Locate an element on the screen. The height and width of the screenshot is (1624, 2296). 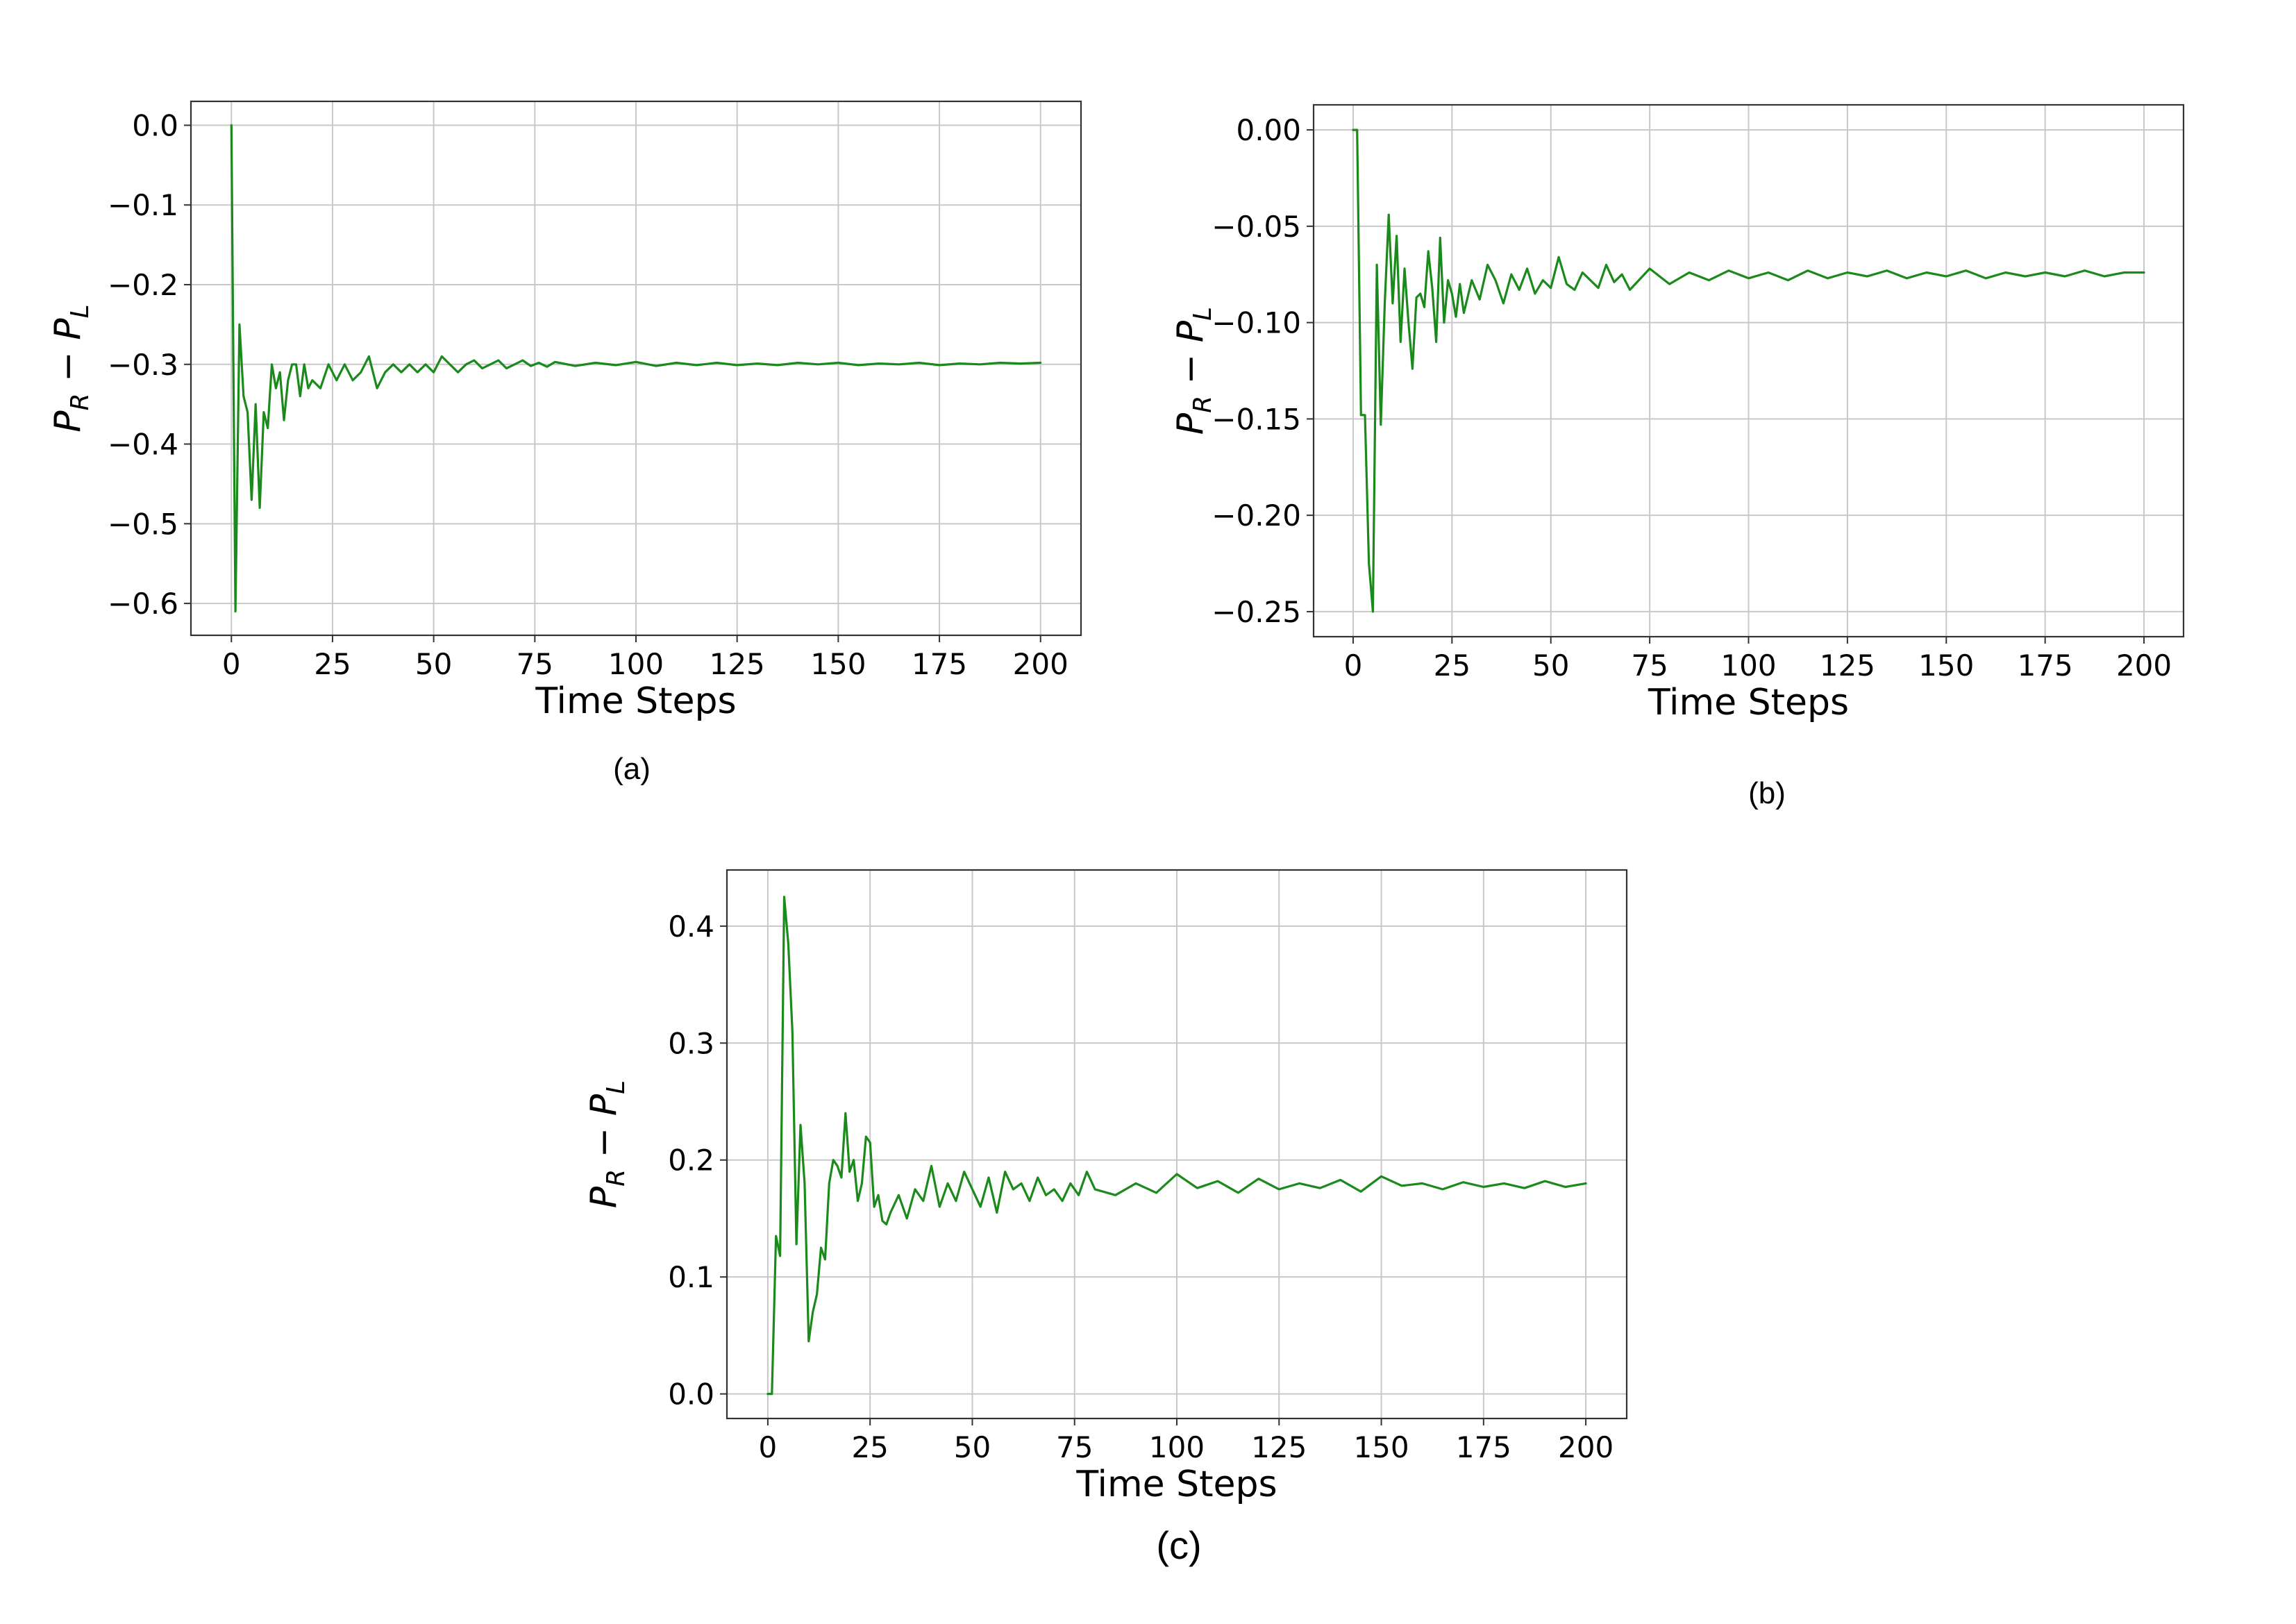
y-tick-label: −0.5 is located at coordinates (143, 524).